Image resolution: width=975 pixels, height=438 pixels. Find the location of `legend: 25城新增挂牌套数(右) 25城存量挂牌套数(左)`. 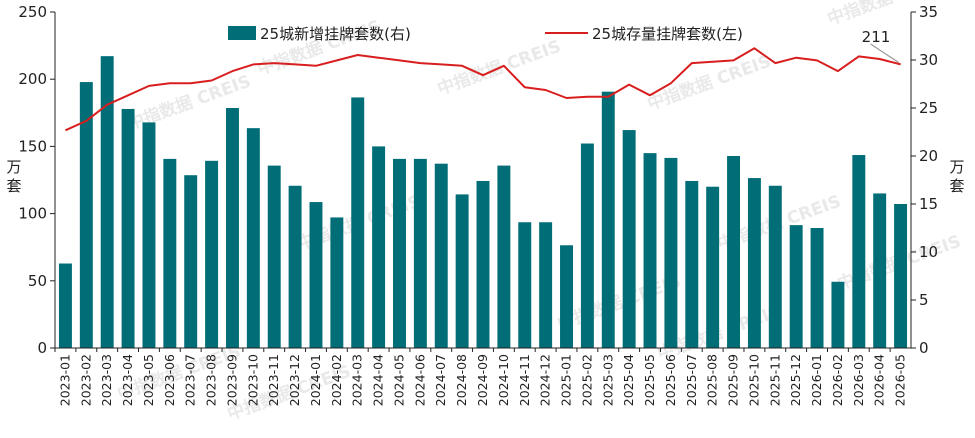

legend: 25城新增挂牌套数(右) 25城存量挂牌套数(左) is located at coordinates (485, 34).